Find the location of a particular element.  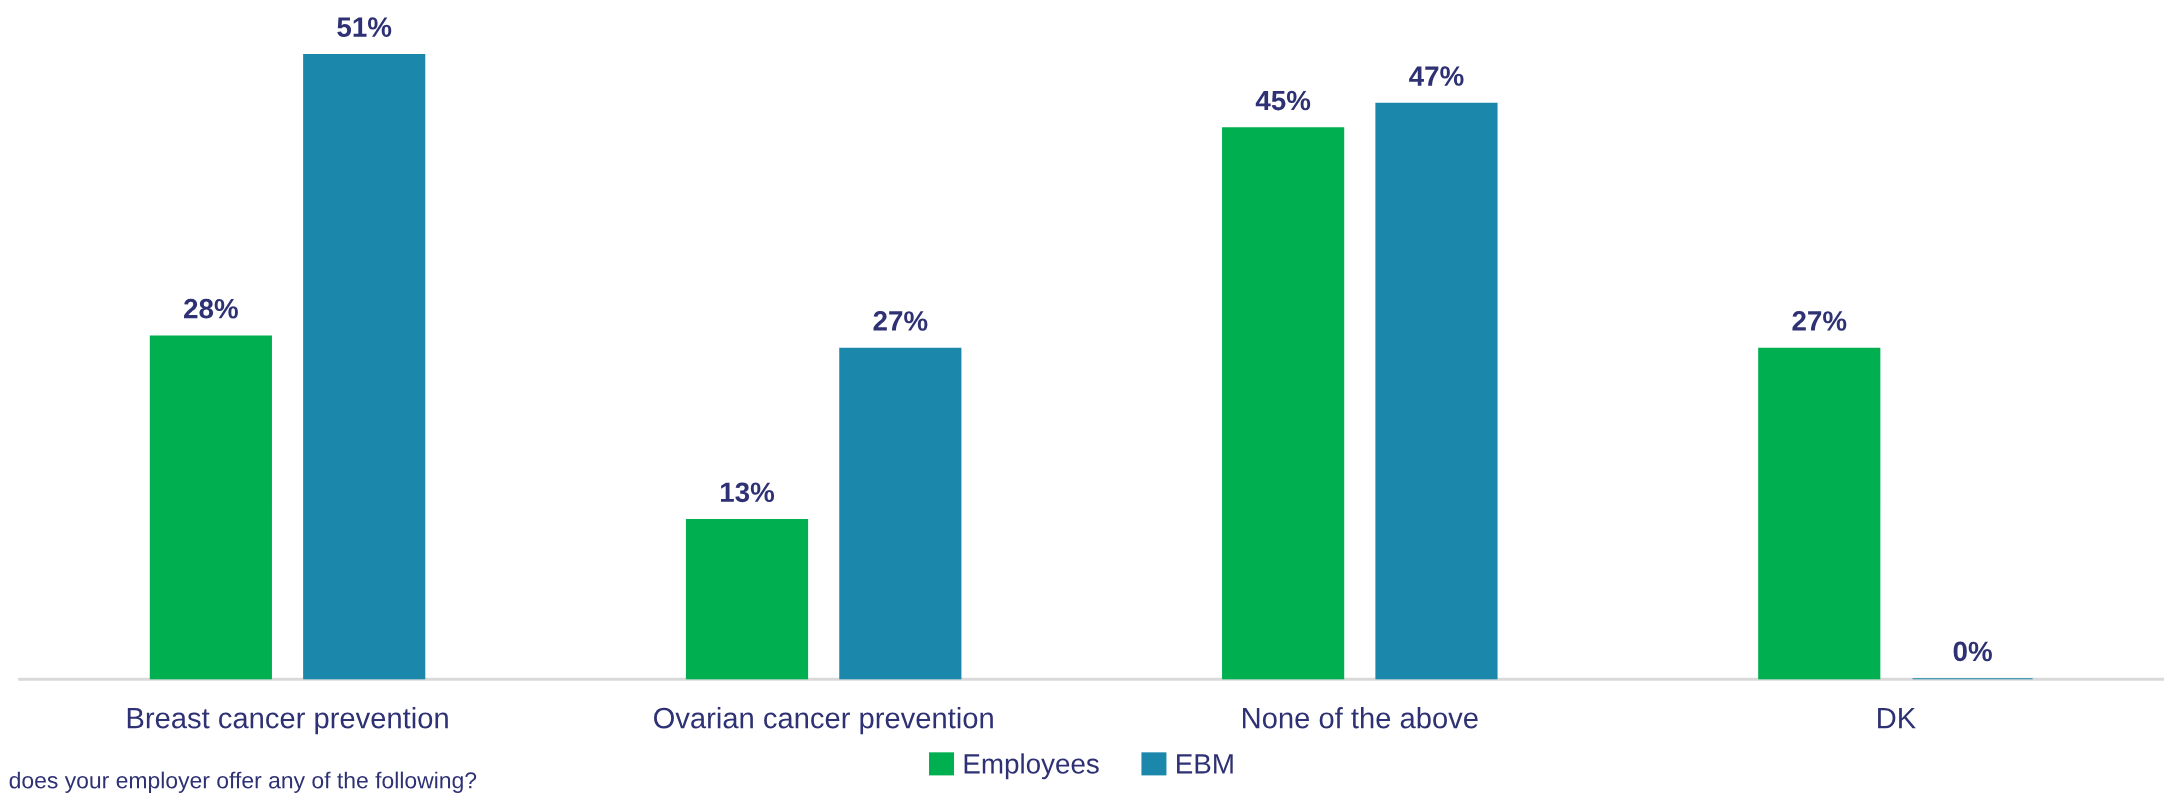

data-label: 13% is located at coordinates (747, 492).